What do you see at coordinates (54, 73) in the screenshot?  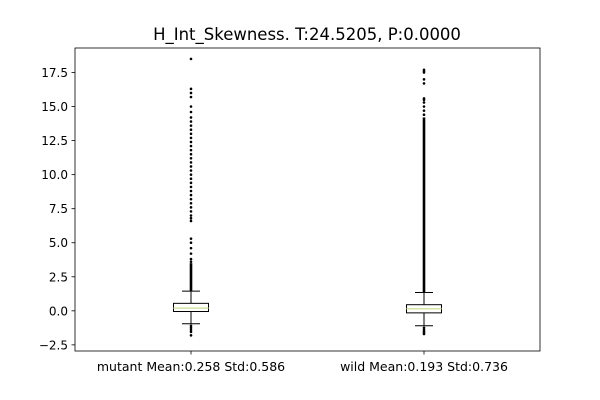 I see `y-tick-label: 17.5` at bounding box center [54, 73].